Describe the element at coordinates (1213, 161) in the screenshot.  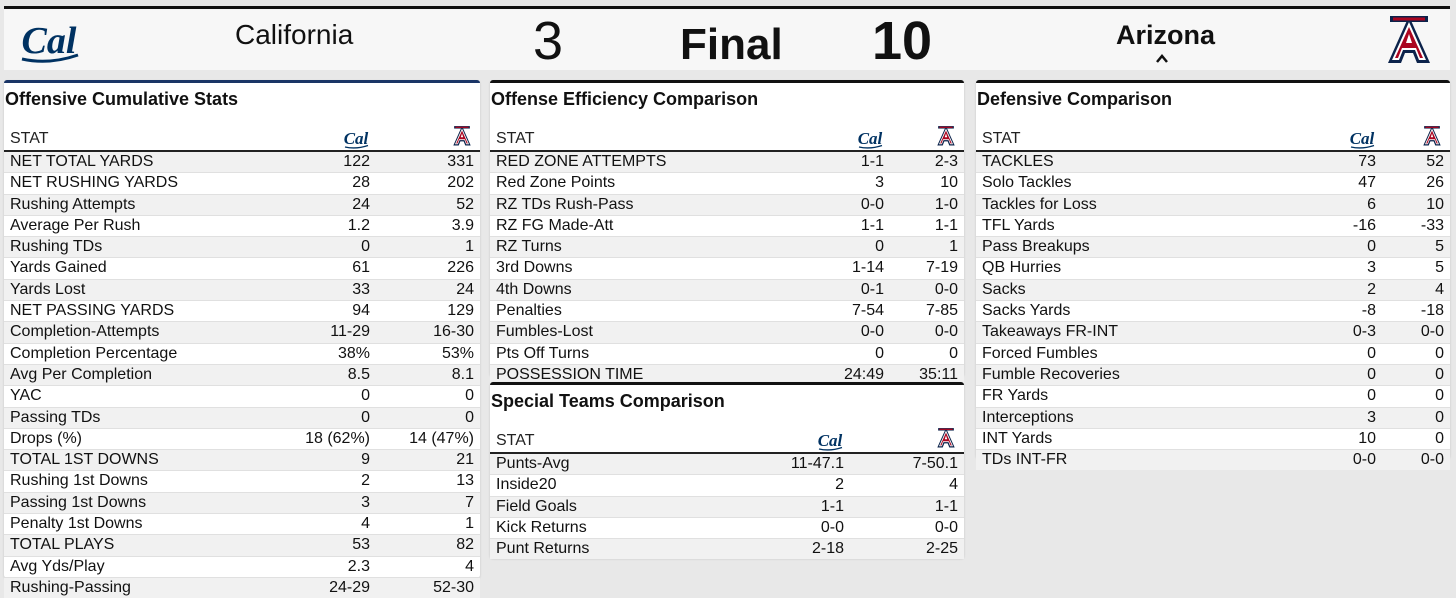
I see `table-row: TACKLES 73 52` at that location.